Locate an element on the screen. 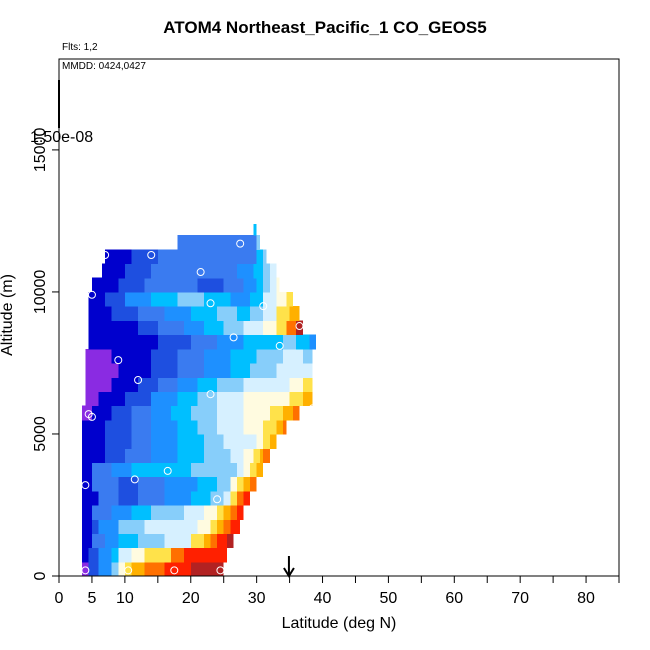  x-tick-label: 10 is located at coordinates (125, 598).